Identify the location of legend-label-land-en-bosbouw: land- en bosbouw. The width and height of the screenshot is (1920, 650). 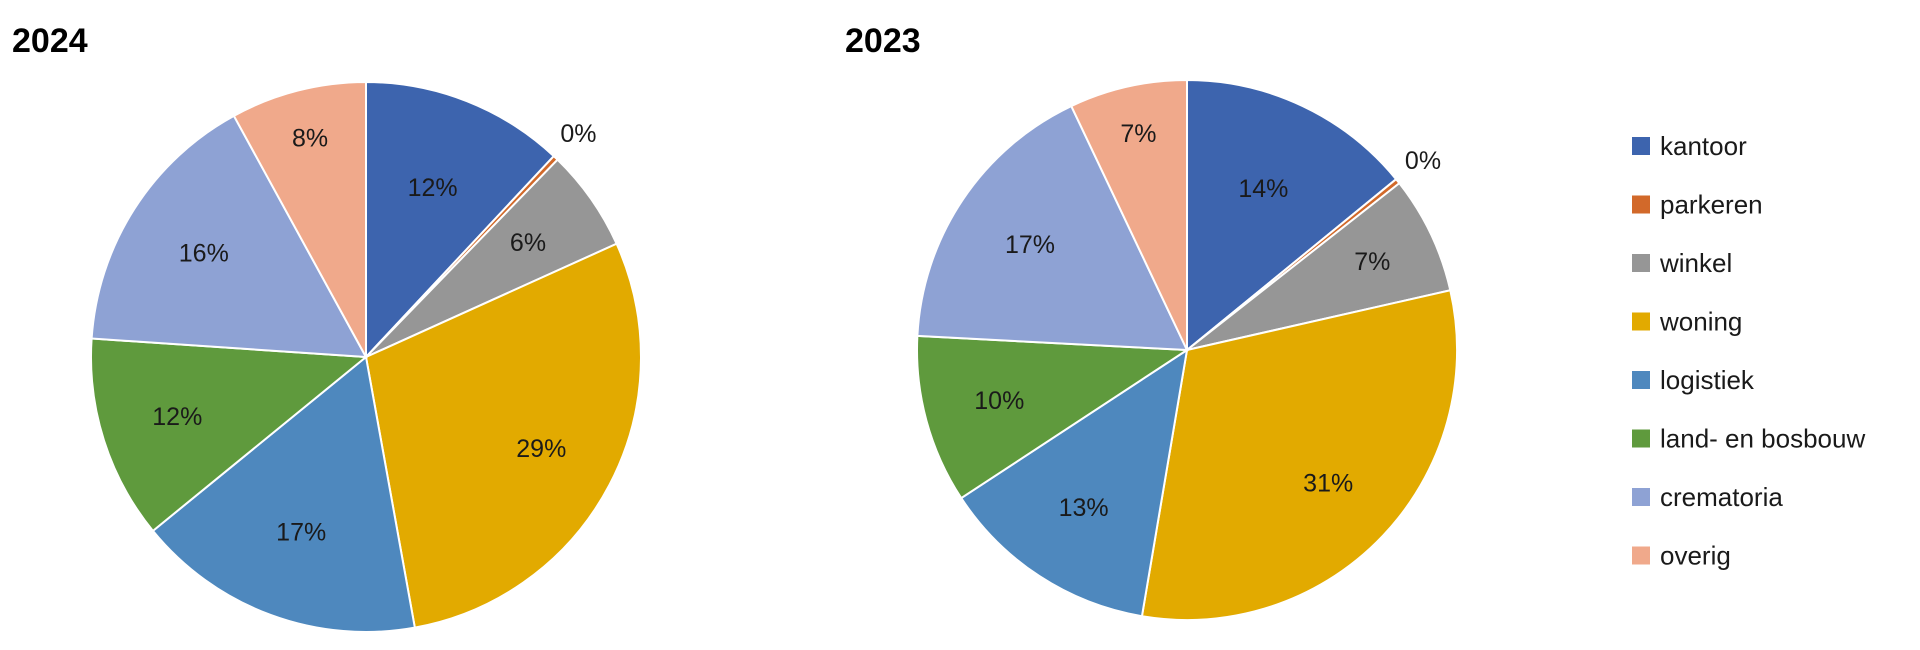
(1762, 439).